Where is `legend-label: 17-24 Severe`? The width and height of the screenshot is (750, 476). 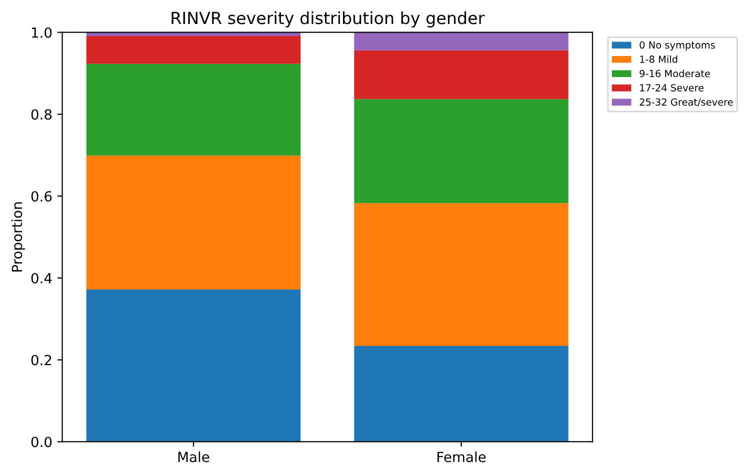 legend-label: 17-24 Severe is located at coordinates (672, 88).